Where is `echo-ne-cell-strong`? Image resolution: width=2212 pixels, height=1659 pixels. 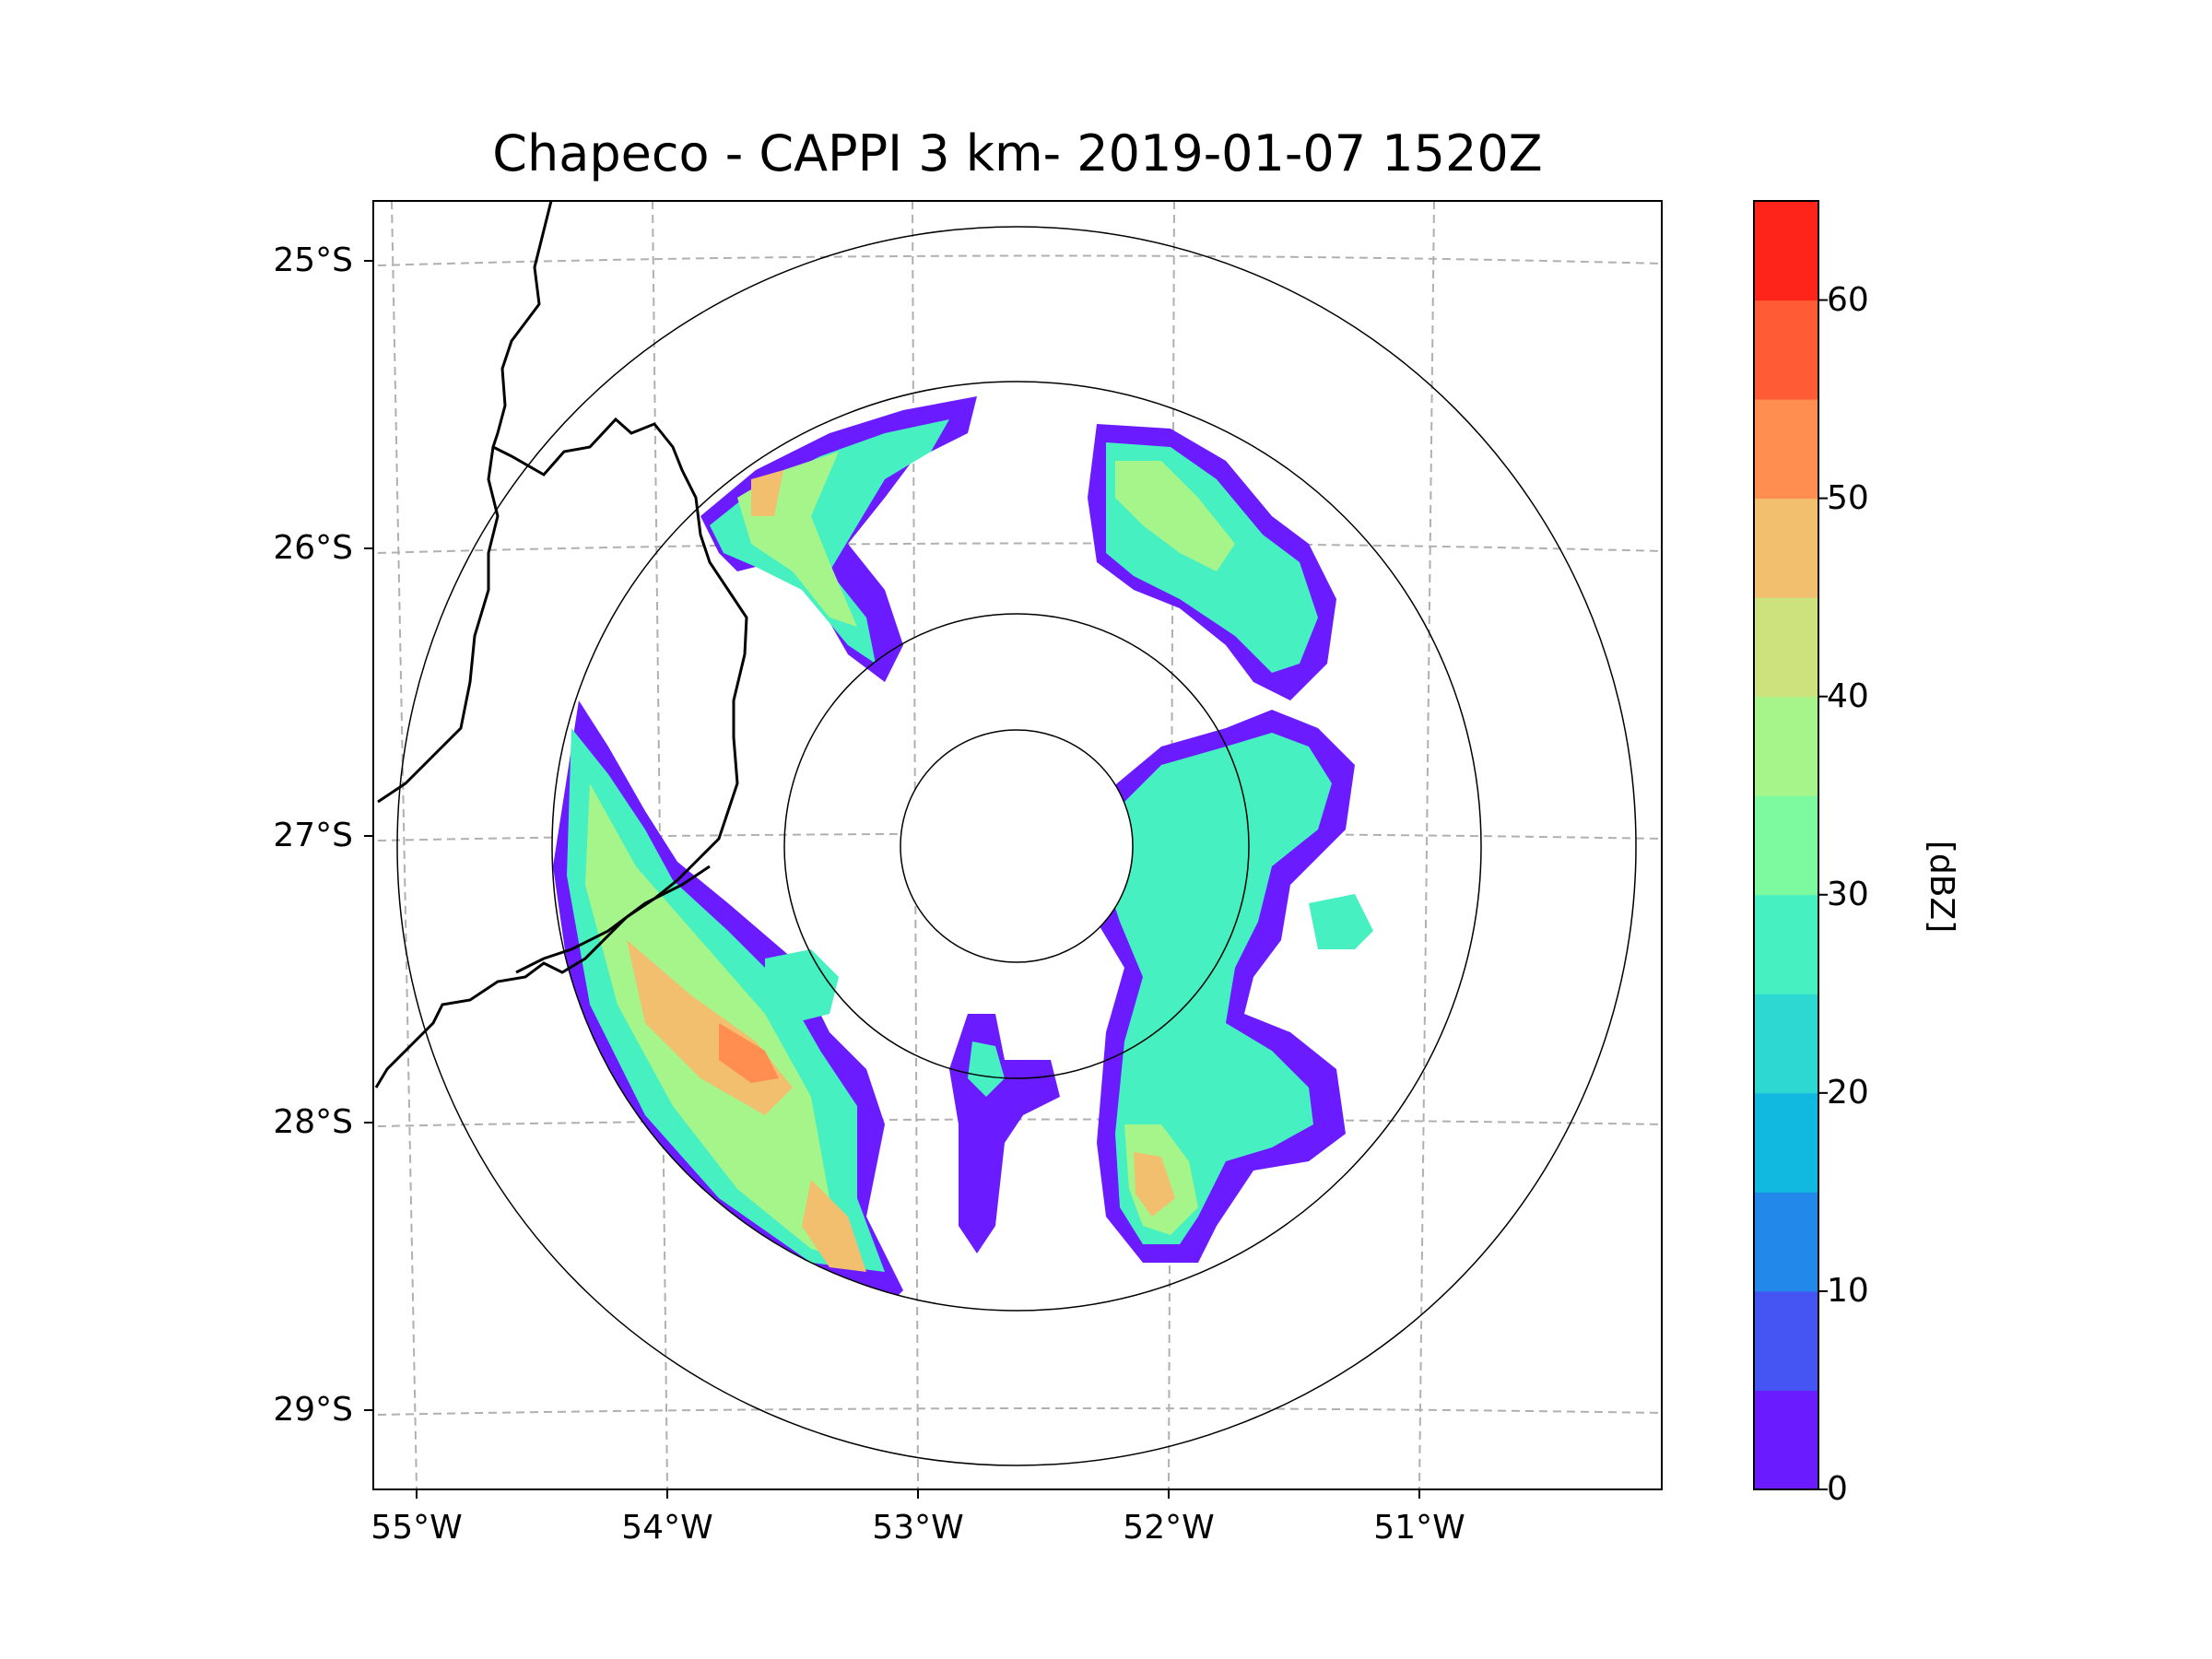
echo-ne-cell-strong is located at coordinates (1175, 516).